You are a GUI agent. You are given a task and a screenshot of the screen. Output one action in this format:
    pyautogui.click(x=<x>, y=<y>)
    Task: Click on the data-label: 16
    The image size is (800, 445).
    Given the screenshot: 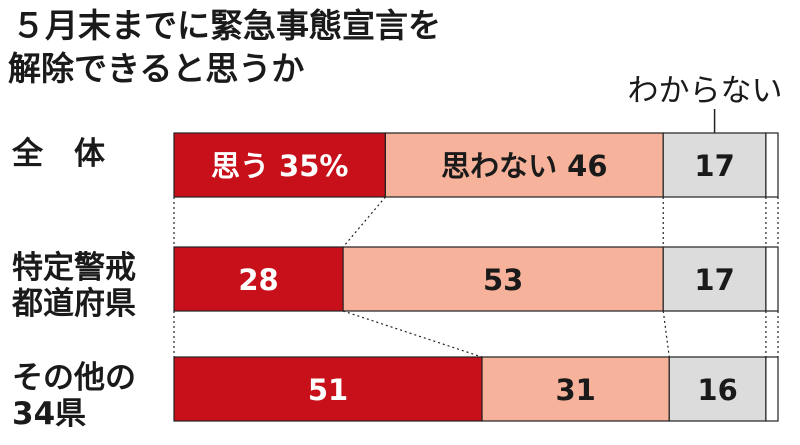 What is the action you would take?
    pyautogui.click(x=717, y=390)
    